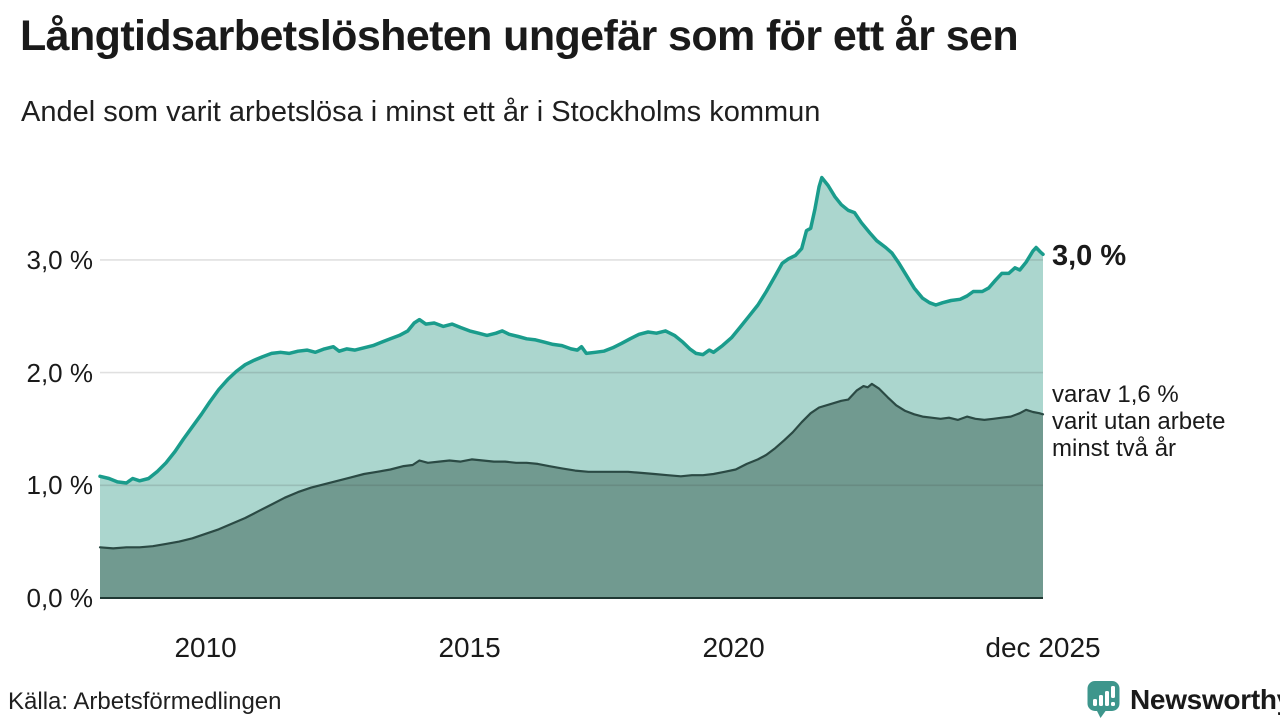 The image size is (1280, 720). Describe the element at coordinates (145, 701) in the screenshot. I see `source-credit: Källa: Arbetsförmedlingen` at that location.